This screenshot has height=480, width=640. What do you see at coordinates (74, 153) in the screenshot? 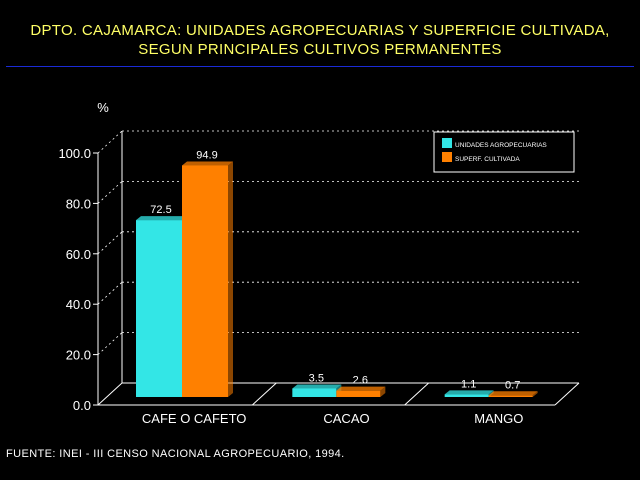
I see `y-tick-label: 100.0` at bounding box center [74, 153].